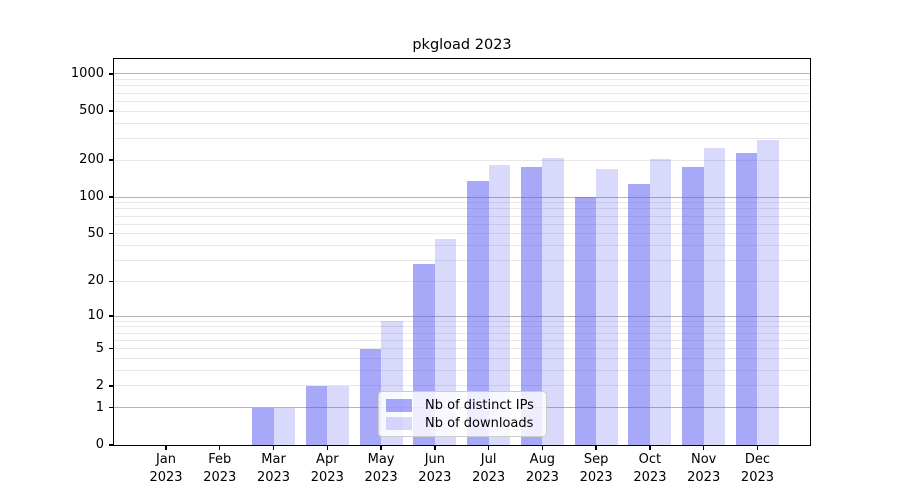 Image resolution: width=900 pixels, height=500 pixels. Describe the element at coordinates (435, 447) in the screenshot. I see `x-tick-jun` at that location.